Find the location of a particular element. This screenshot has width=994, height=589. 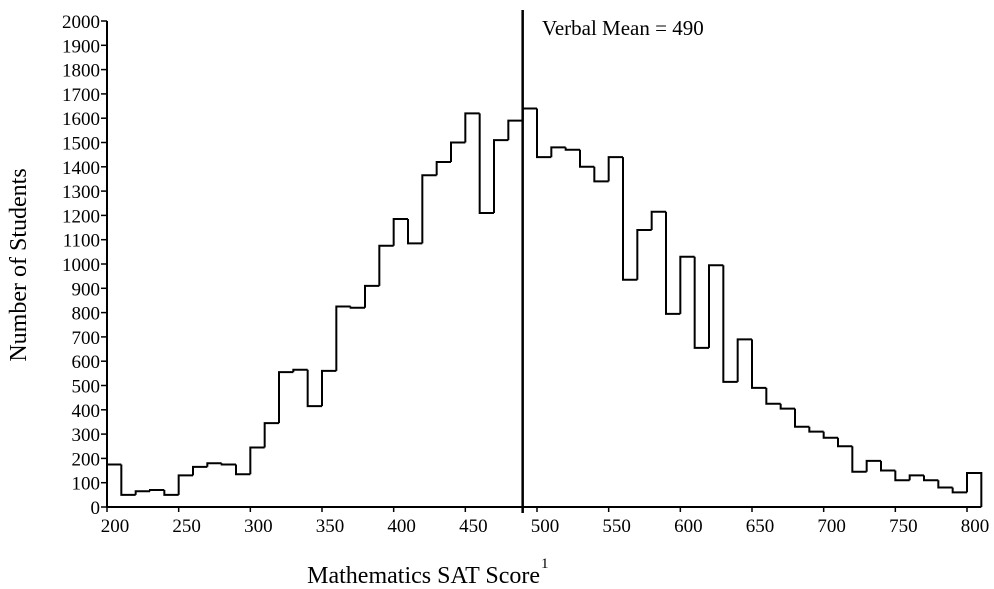

x-tick-label: 450 is located at coordinates (473, 526).